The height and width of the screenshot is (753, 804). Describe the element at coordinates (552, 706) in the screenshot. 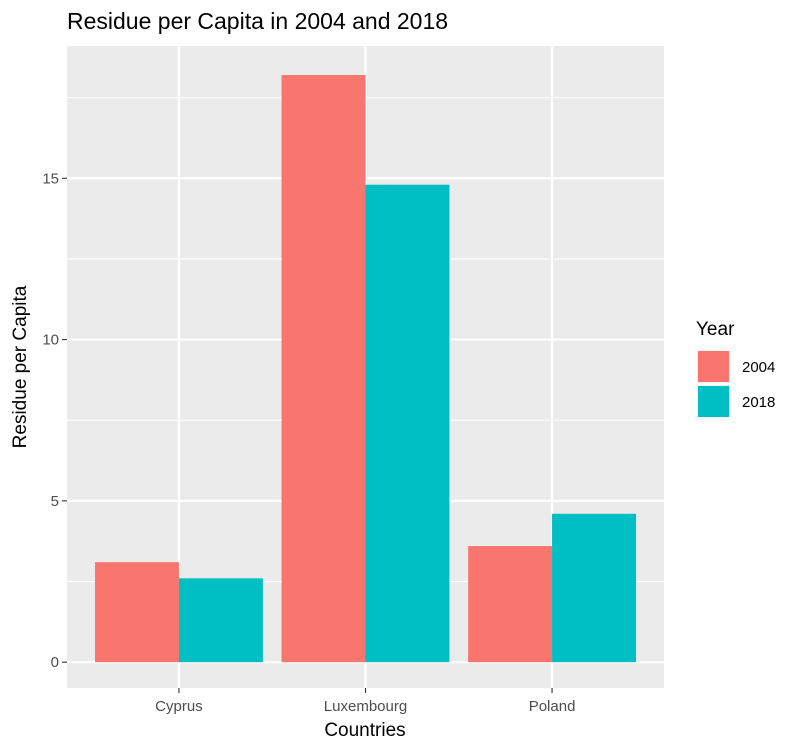

I see `x-tick-label: Poland` at that location.